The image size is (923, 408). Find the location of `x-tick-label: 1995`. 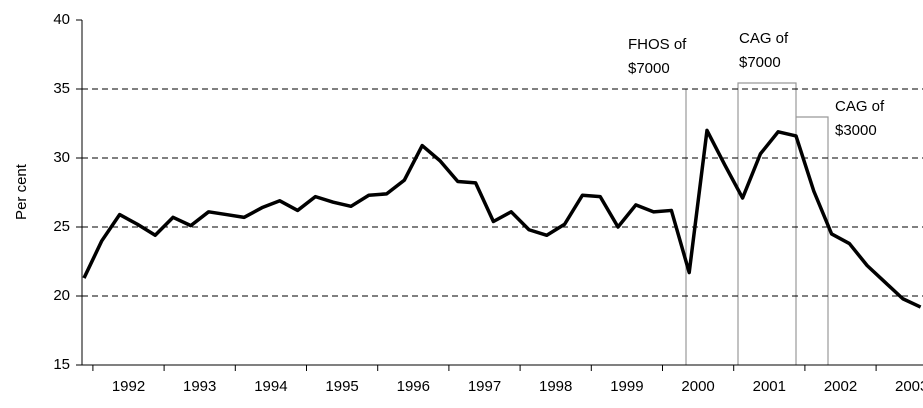

x-tick-label: 1995 is located at coordinates (341, 386).